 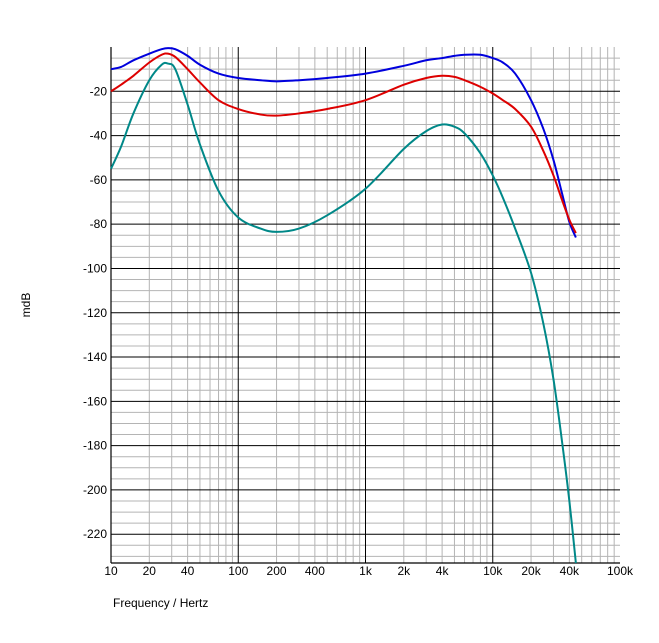 I want to click on y-tick-label: -200, so click(x=95, y=490).